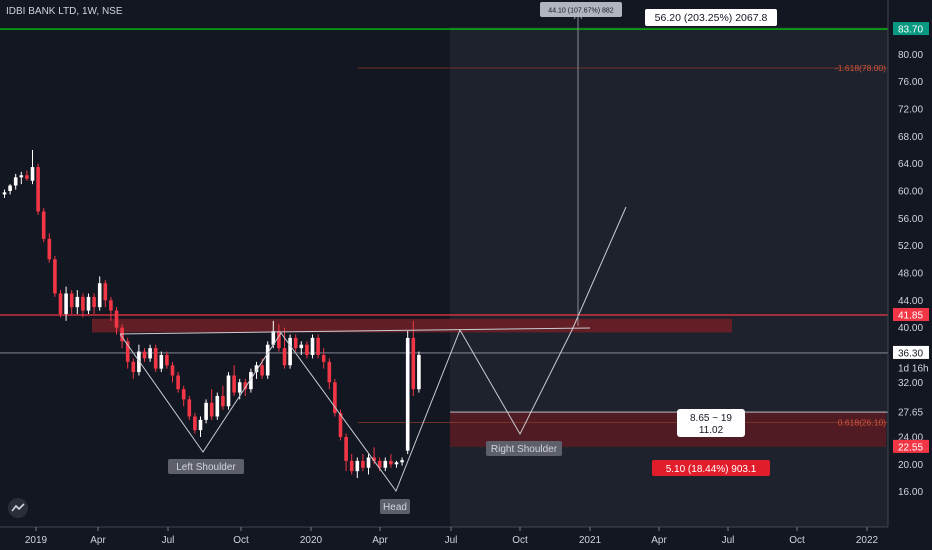 This screenshot has height=550, width=932. Describe the element at coordinates (910, 383) in the screenshot. I see `y-tick-label: 32.00` at that location.